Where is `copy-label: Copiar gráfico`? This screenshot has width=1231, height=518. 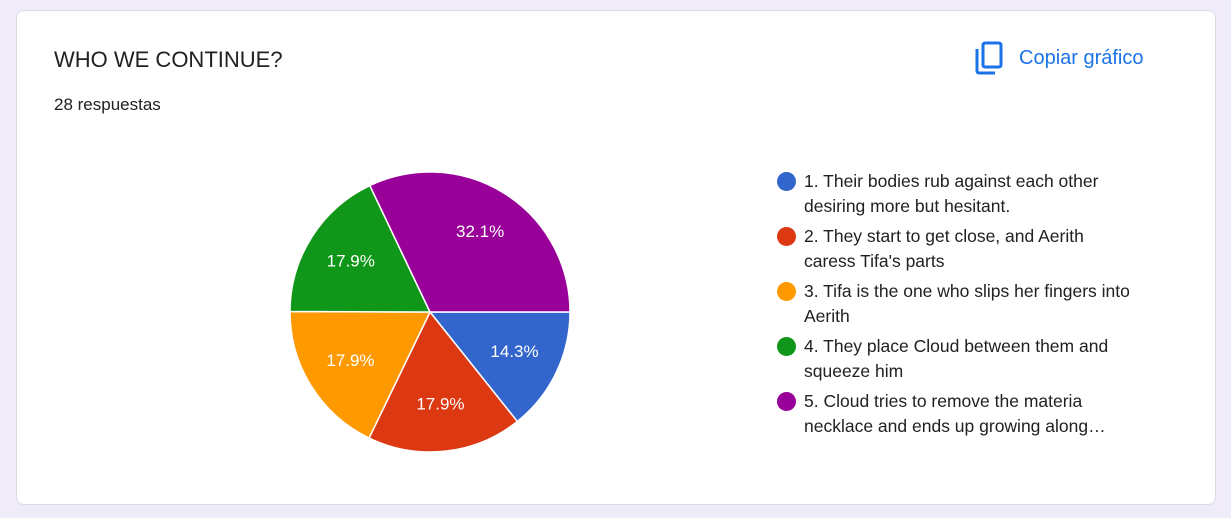
copy-label: Copiar gráfico is located at coordinates (1081, 57).